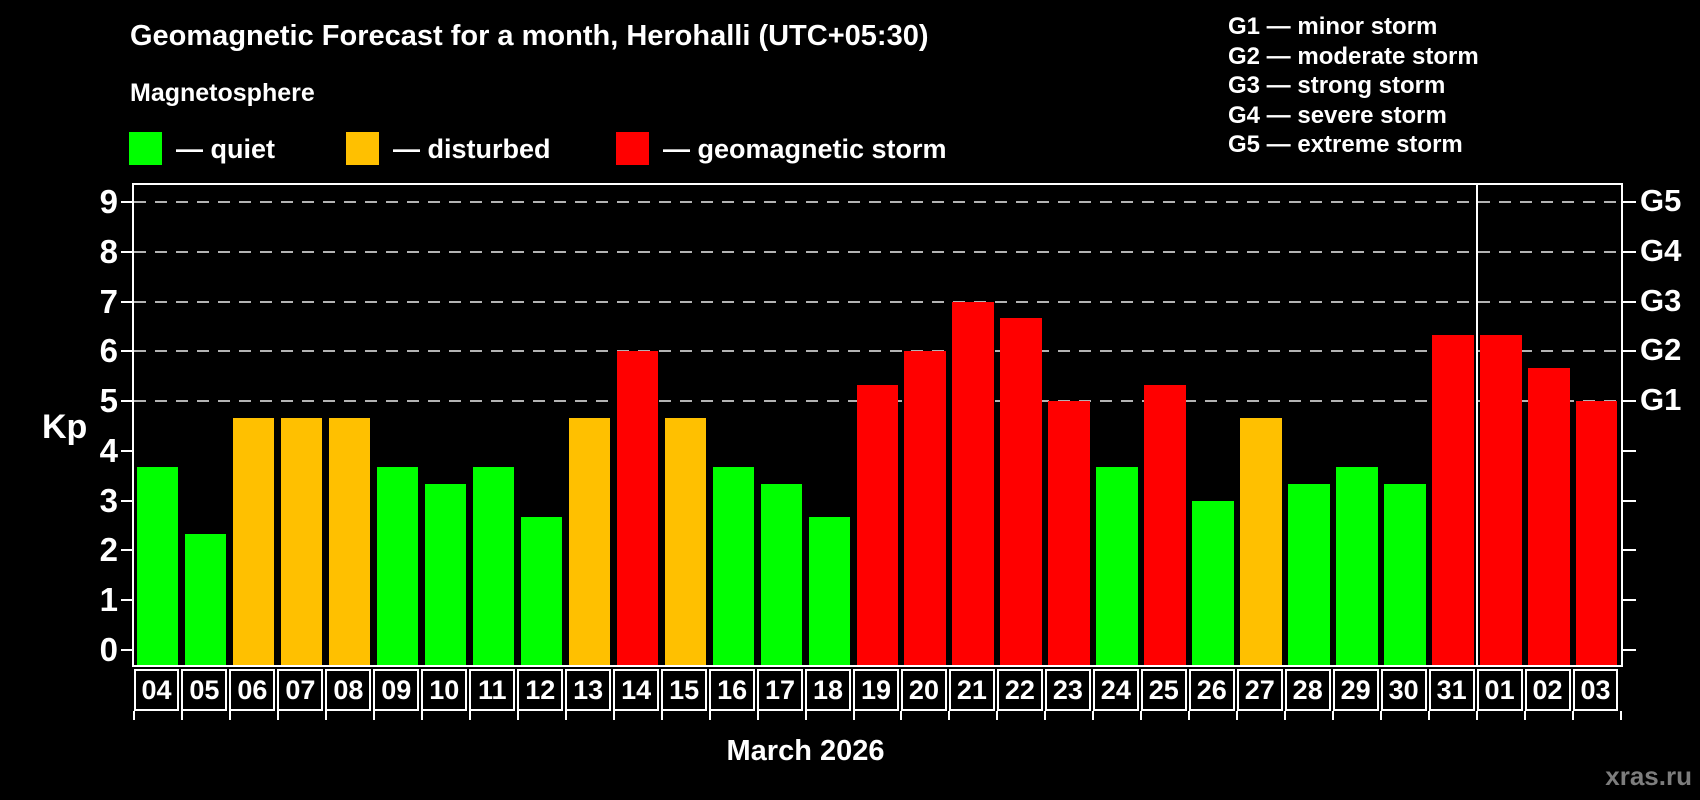 This screenshot has width=1700, height=800. I want to click on y-axis-tick-label: 6, so click(108, 351).